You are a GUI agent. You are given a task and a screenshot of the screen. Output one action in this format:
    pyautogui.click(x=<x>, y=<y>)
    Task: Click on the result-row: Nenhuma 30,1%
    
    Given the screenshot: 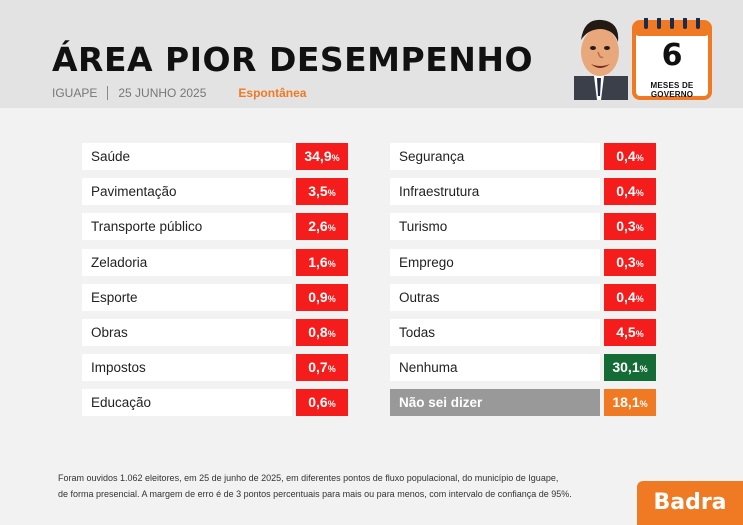 What is the action you would take?
    pyautogui.click(x=524, y=367)
    